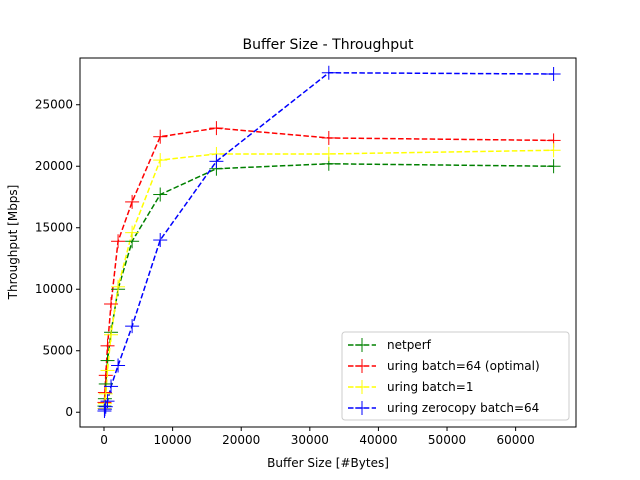 This screenshot has width=640, height=480. Describe the element at coordinates (104, 440) in the screenshot. I see `x-tick-label: 0` at that location.